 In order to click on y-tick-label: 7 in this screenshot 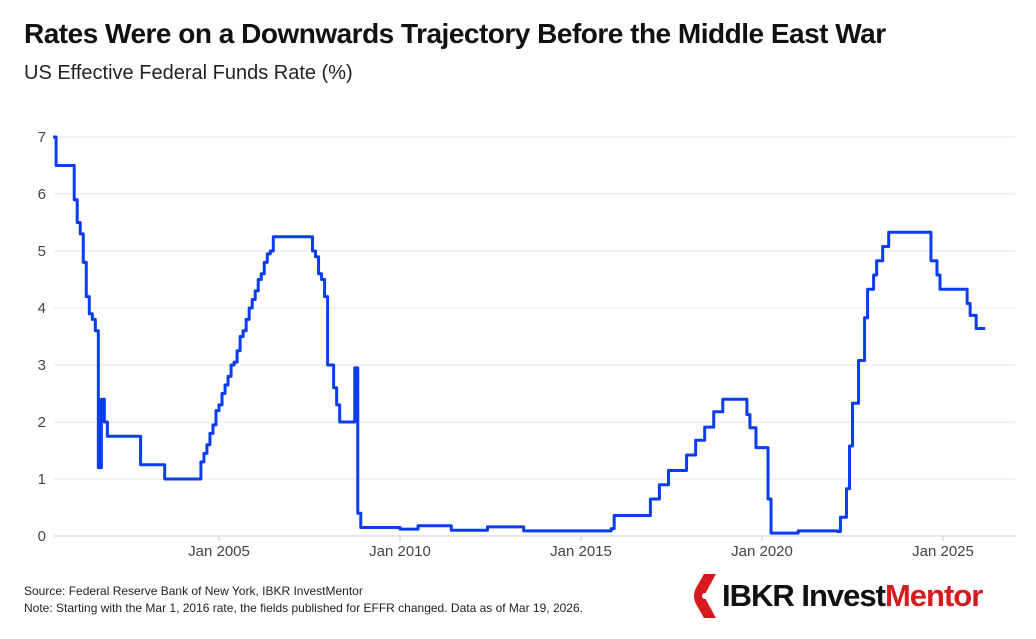, I will do `click(42, 137)`.